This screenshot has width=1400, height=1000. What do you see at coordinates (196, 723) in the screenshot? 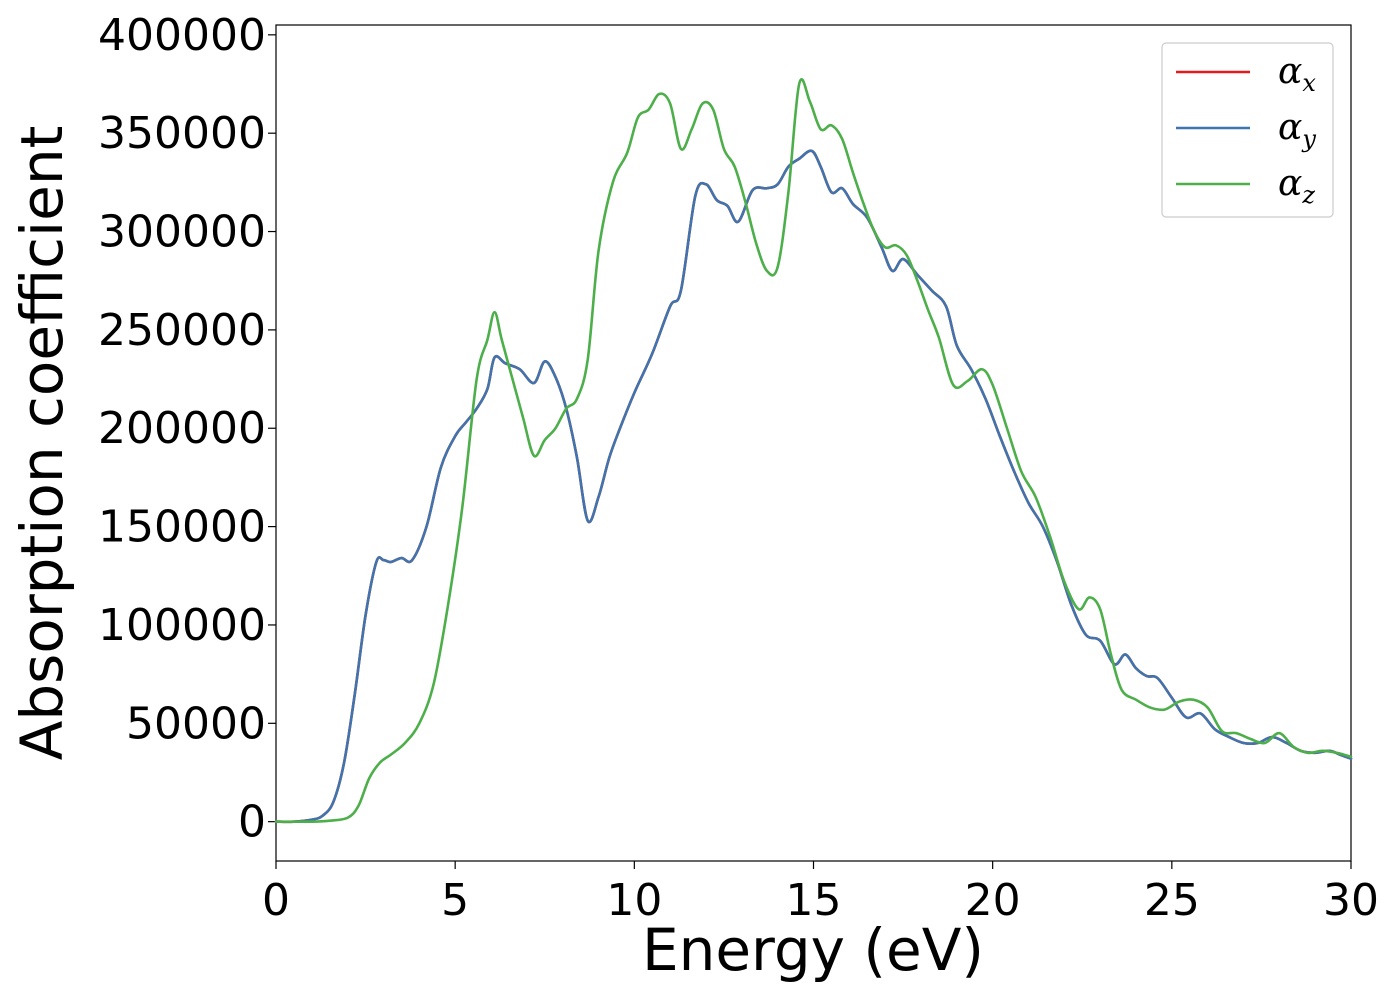
I see `y-tick-label: 50000` at bounding box center [196, 723].